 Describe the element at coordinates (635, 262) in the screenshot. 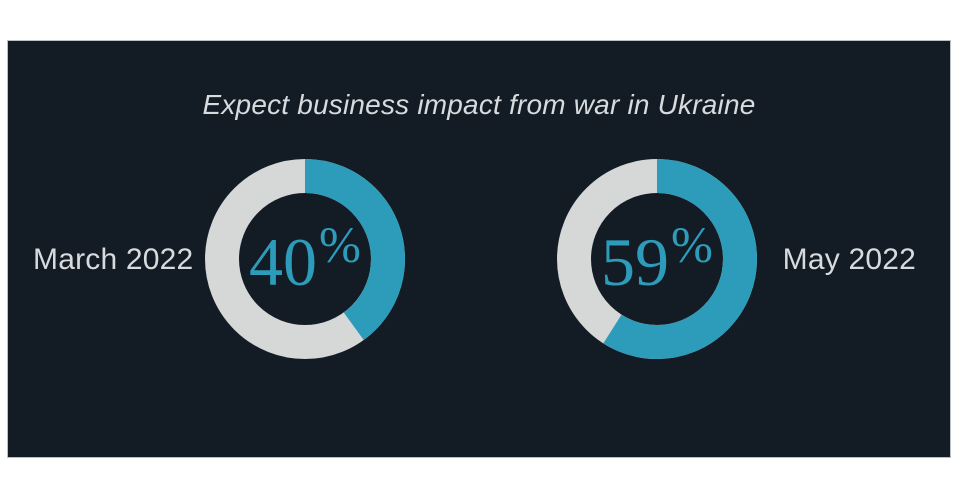

I see `donut-value-number: 59` at that location.